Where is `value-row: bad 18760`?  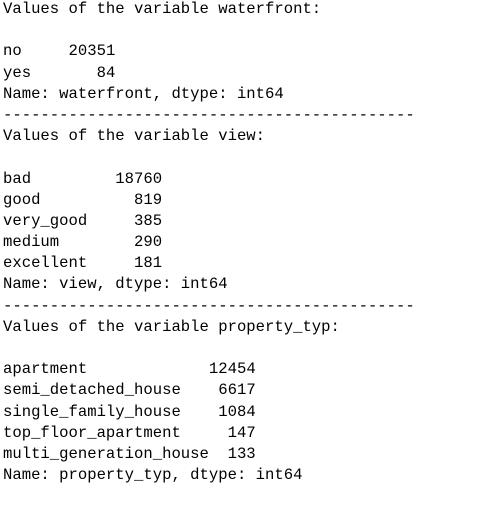 value-row: bad 18760 is located at coordinates (241, 179).